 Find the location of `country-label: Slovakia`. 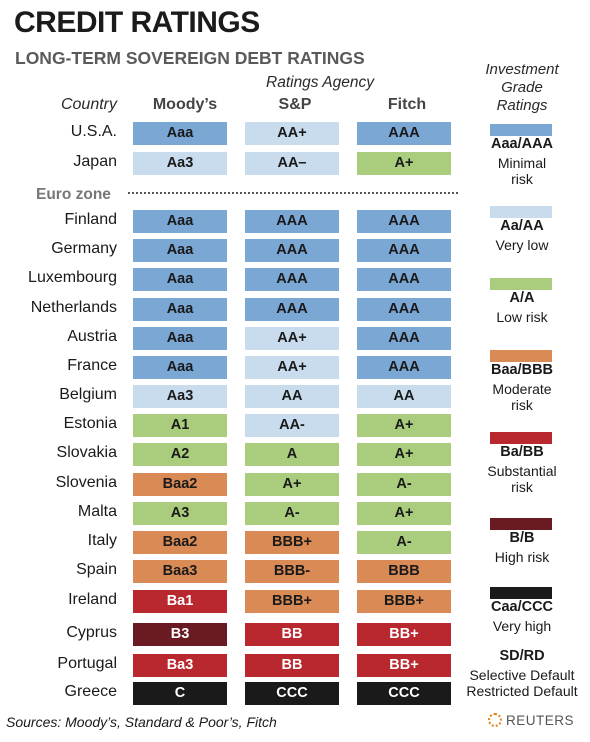

country-label: Slovakia is located at coordinates (86, 452).